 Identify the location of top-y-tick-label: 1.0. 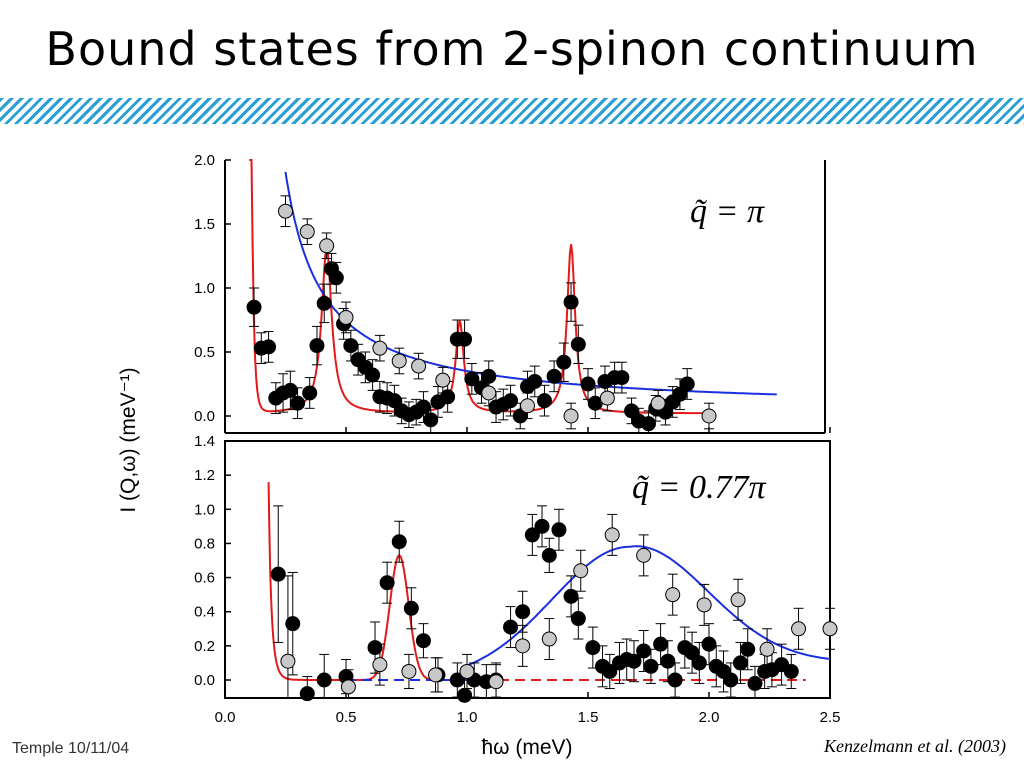
(204, 288).